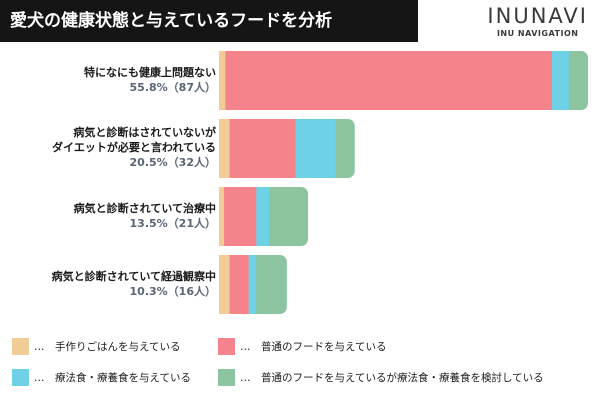 Image resolution: width=600 pixels, height=400 pixels. What do you see at coordinates (172, 162) in the screenshot?
I see `category-share-2: 20.5%（32人）` at bounding box center [172, 162].